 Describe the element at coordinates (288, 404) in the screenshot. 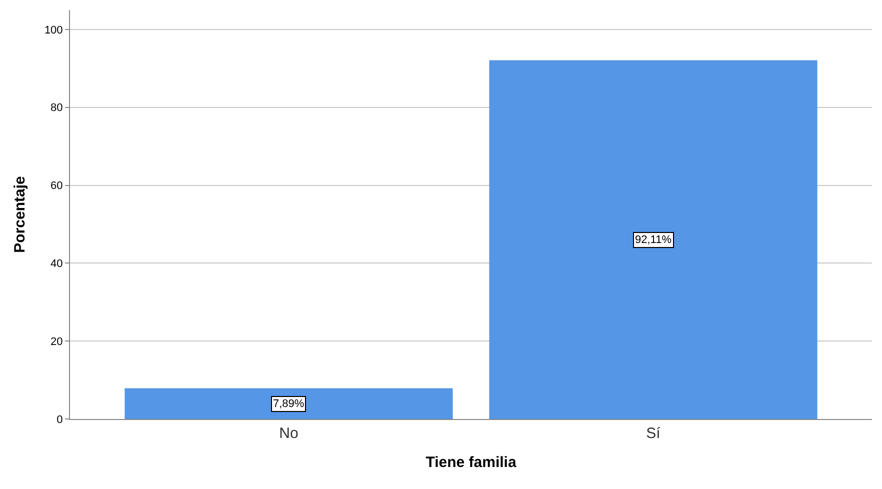

I see `data-label: 7,89%` at that location.